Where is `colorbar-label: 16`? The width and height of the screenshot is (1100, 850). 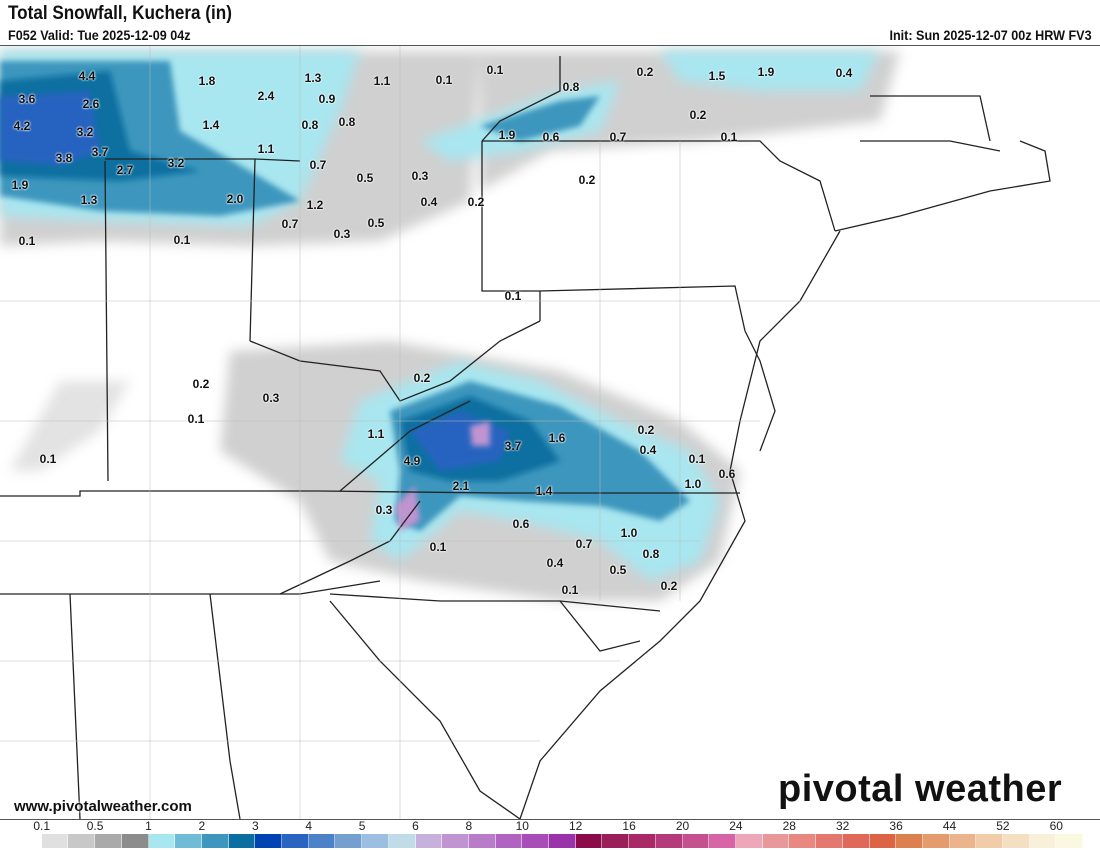
colorbar-label: 16 is located at coordinates (629, 826).